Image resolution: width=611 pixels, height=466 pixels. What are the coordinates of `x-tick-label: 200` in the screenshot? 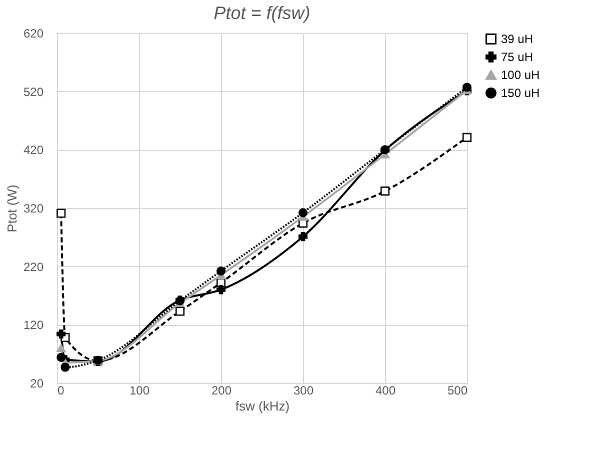 It's located at (221, 391).